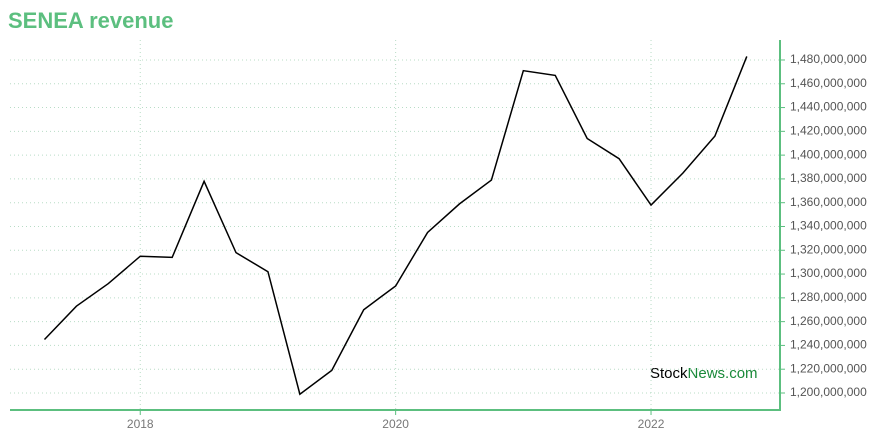  I want to click on y-tick-label: 1,220,000,000, so click(828, 368).